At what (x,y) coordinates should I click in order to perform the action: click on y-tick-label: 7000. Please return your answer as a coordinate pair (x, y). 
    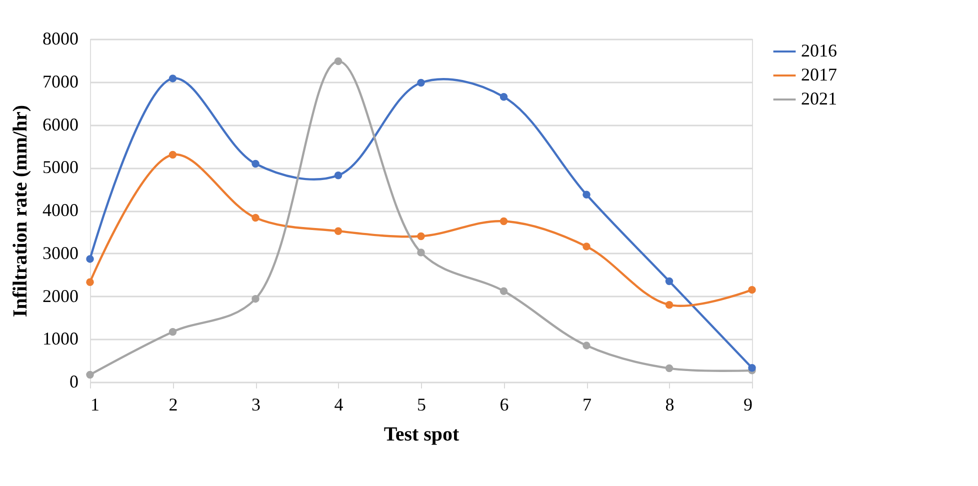
    Looking at the image, I should click on (60, 81).